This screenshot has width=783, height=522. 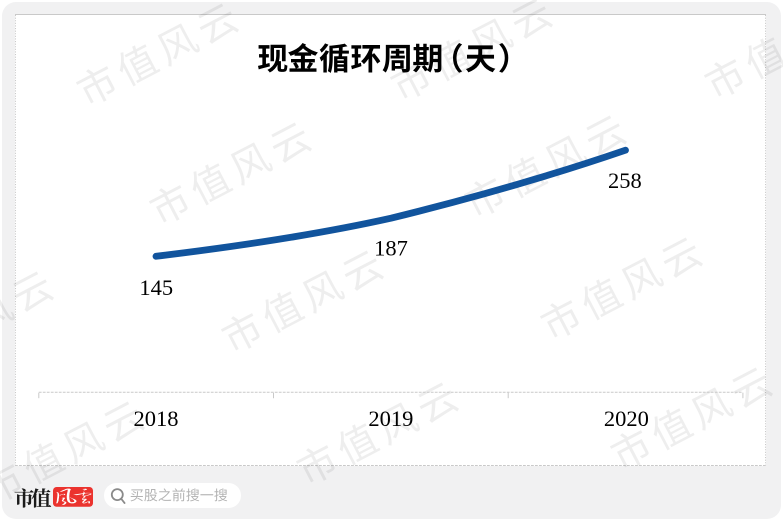 I want to click on svg-text: 2019, so click(x=390, y=418).